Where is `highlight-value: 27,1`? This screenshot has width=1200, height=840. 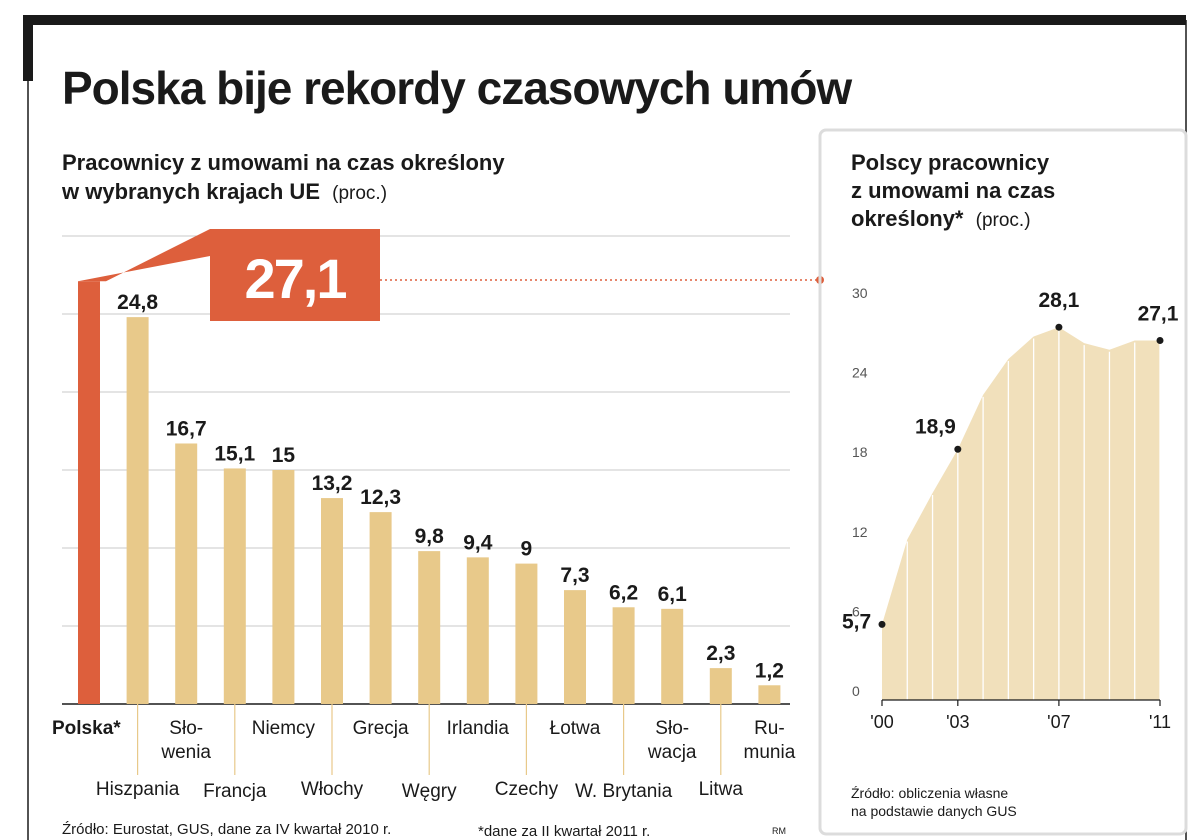
highlight-value: 27,1 is located at coordinates (296, 278).